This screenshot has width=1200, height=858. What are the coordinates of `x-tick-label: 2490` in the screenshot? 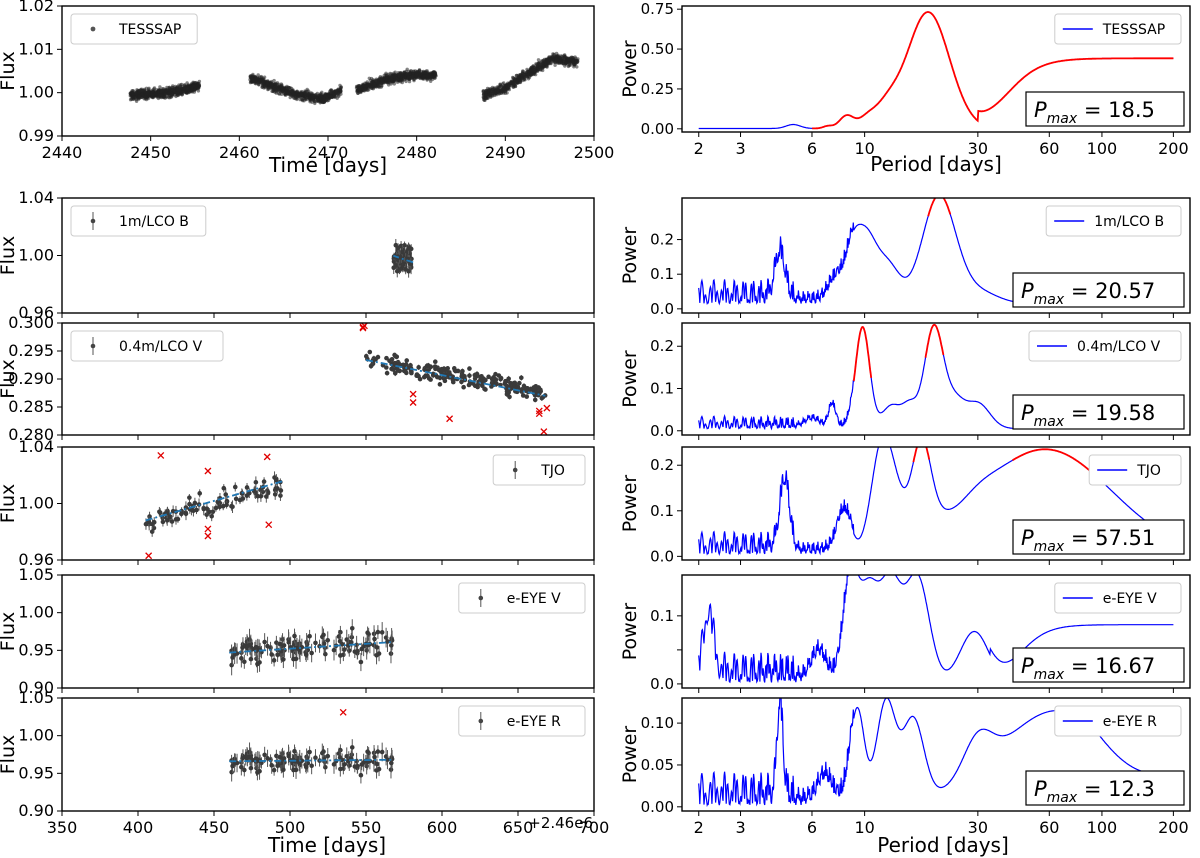 It's located at (505, 152).